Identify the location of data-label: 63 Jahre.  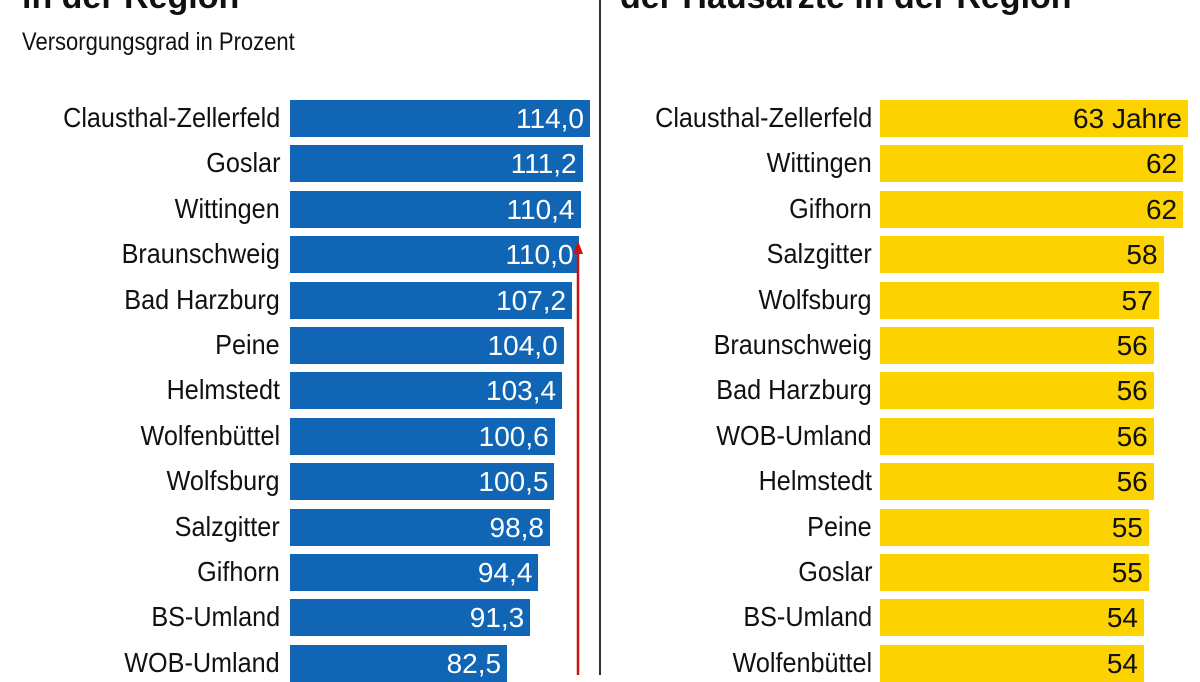
(1127, 118).